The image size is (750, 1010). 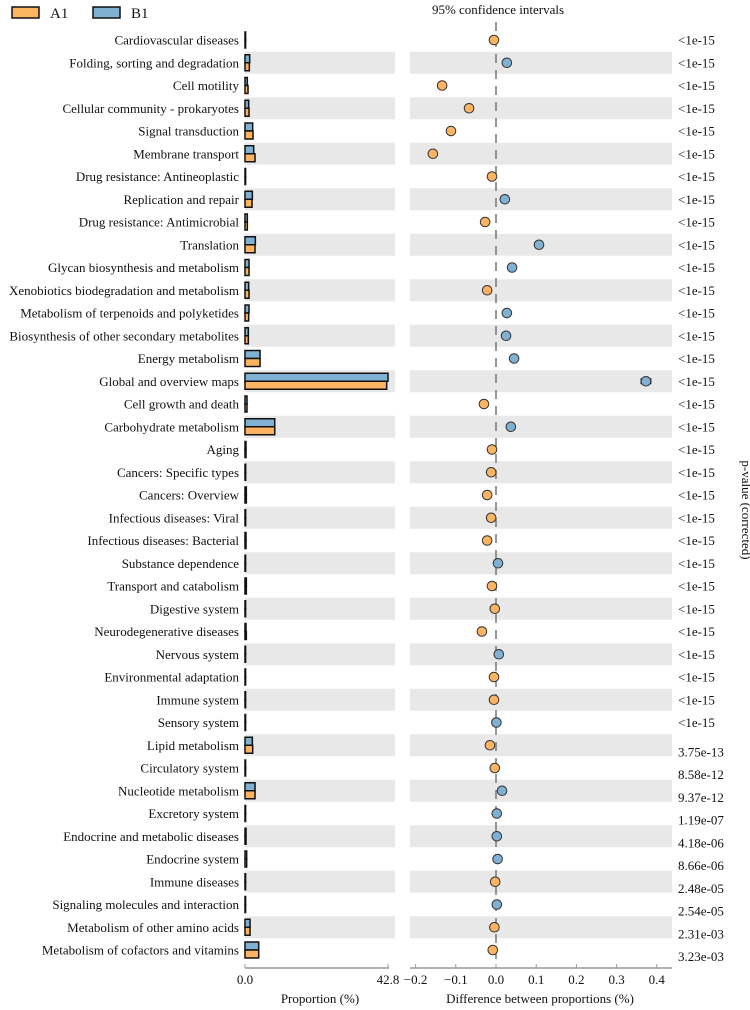 I want to click on right-x-tick-label: 0.1, so click(x=536, y=979).